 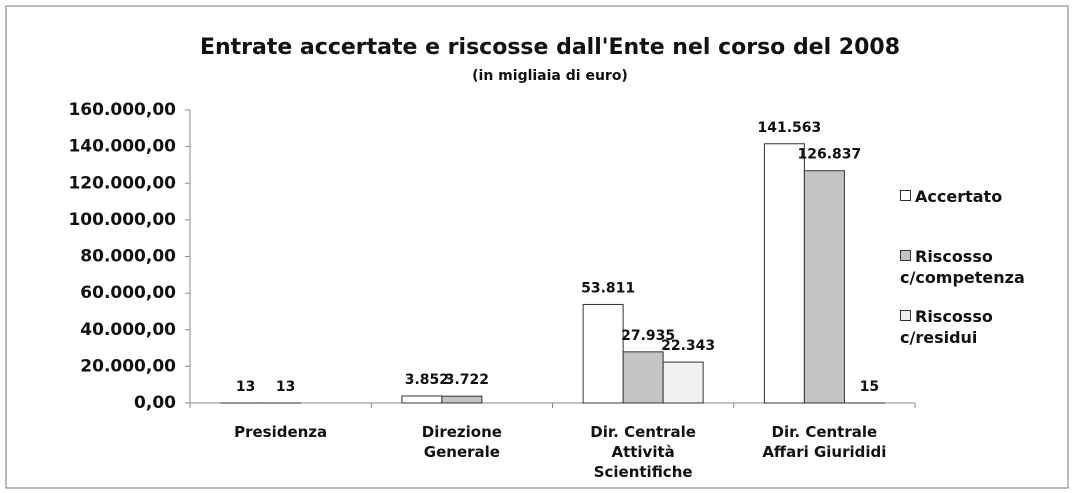 What do you see at coordinates (155, 403) in the screenshot?
I see `y-tick-label: 0,00` at bounding box center [155, 403].